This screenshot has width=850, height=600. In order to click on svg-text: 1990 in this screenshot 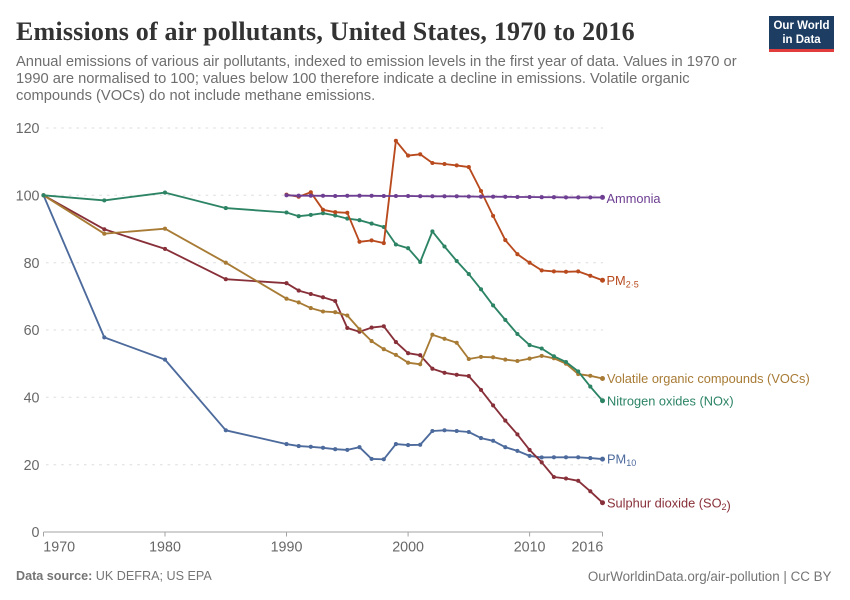, I will do `click(287, 547)`.